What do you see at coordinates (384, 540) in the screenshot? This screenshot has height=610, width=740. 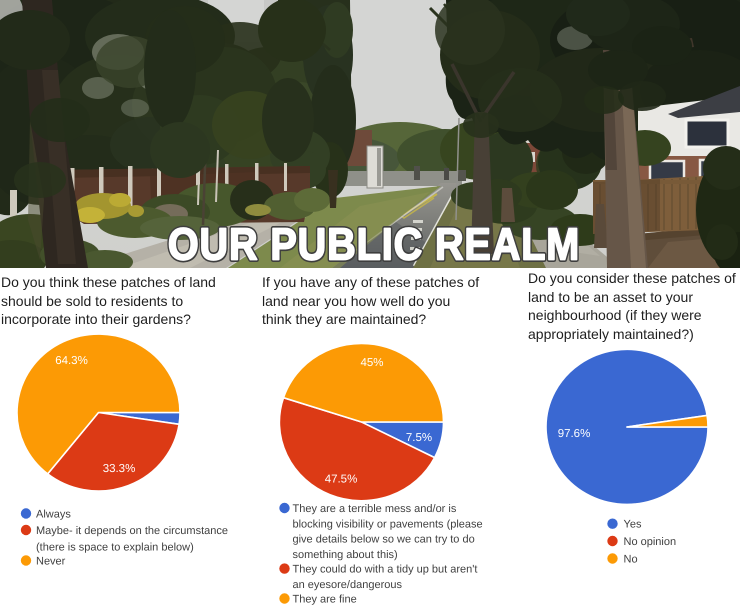 I see `svg-text:give details below so we can t: give details below so we can try to do` at bounding box center [384, 540].